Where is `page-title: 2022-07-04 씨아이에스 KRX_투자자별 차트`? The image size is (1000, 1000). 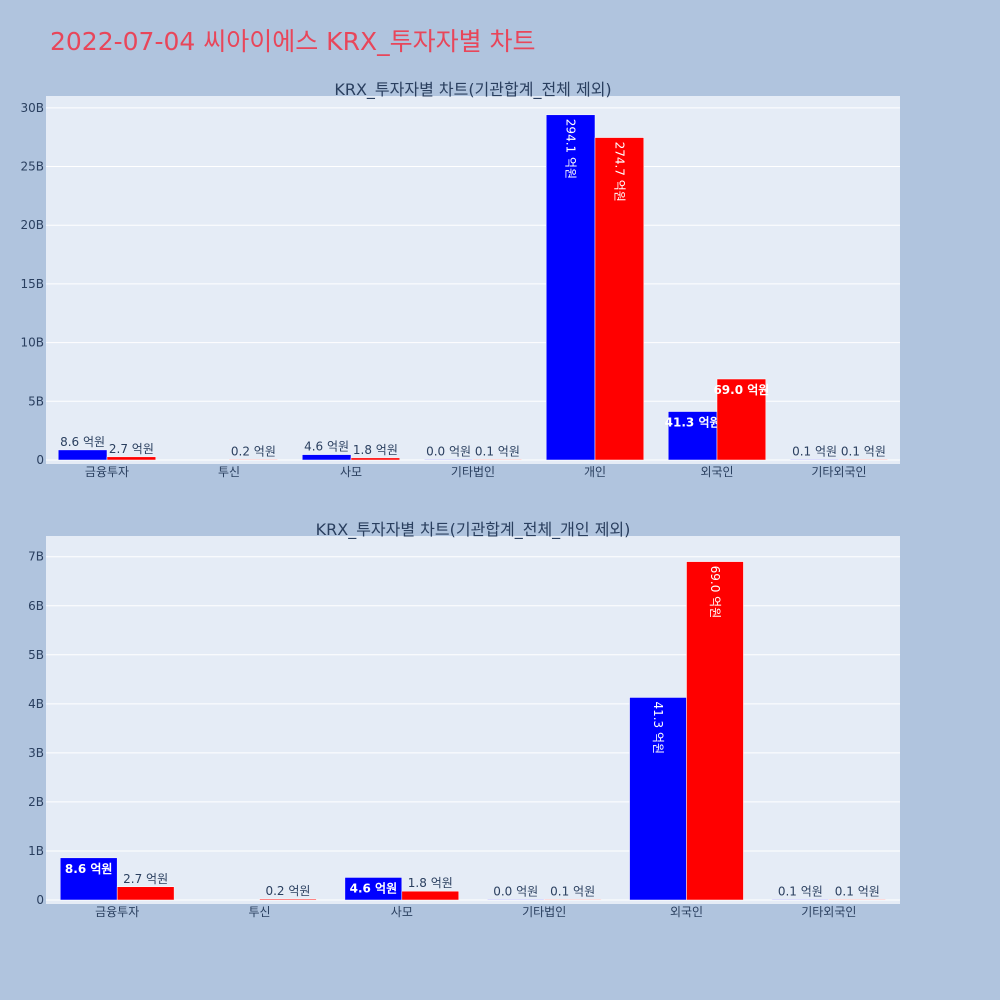 page-title: 2022-07-04 씨아이에스 KRX_투자자별 차트 is located at coordinates (293, 41).